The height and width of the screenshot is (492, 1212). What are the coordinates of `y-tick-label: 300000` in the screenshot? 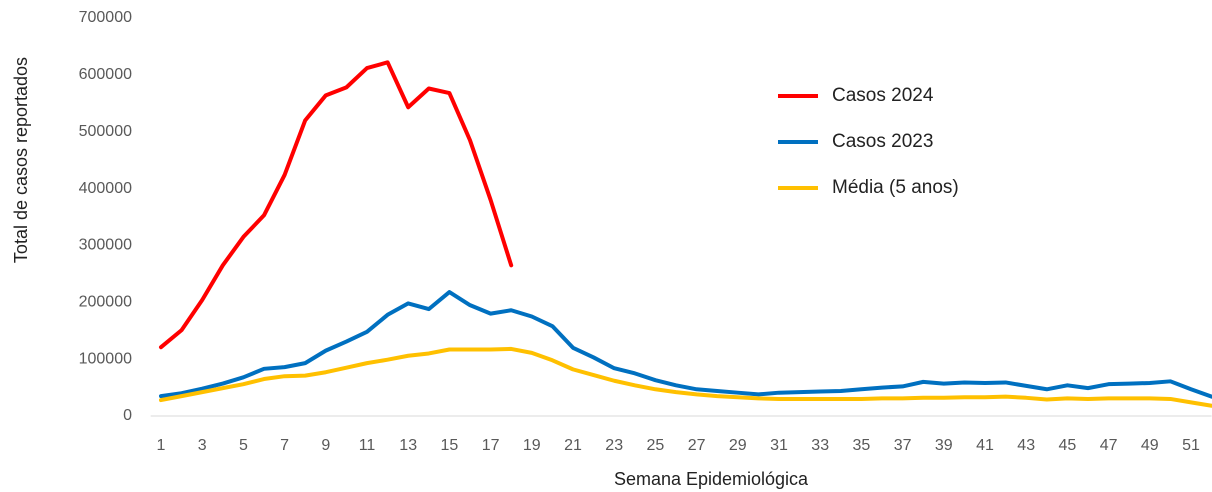 It's located at (105, 245).